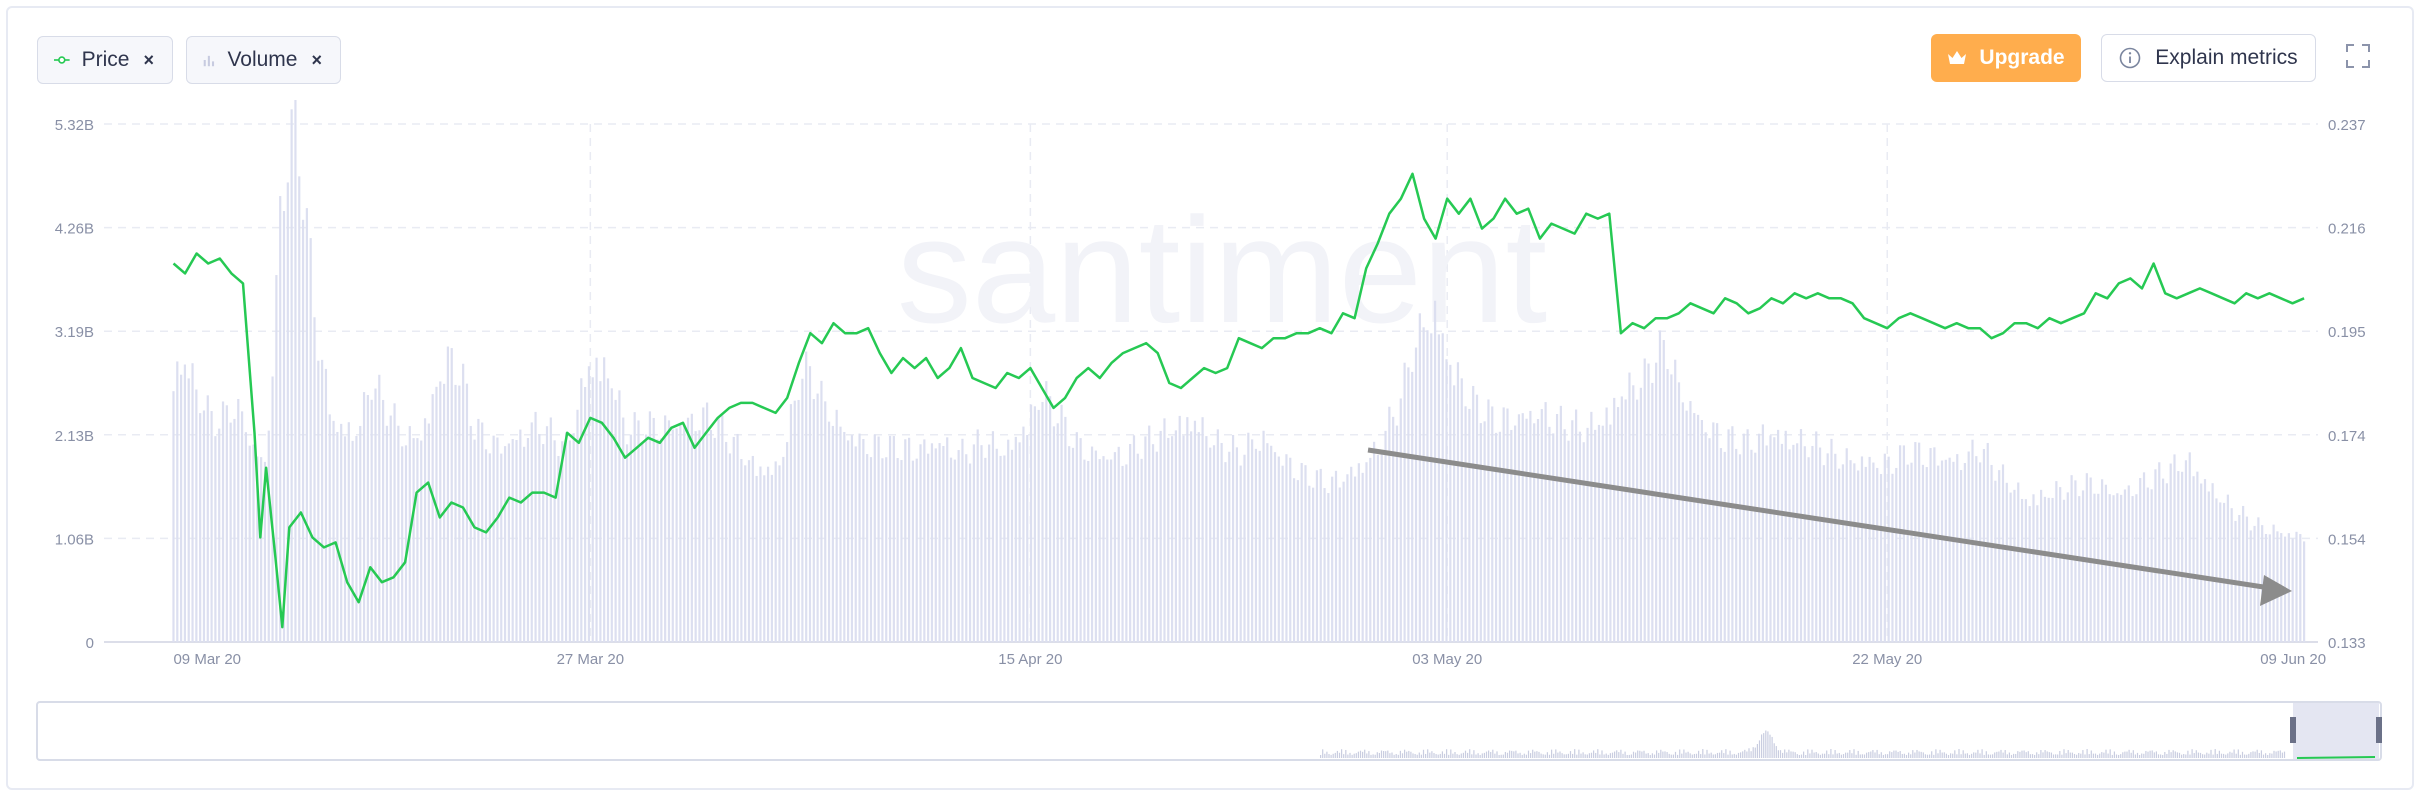 The image size is (2422, 796). Describe the element at coordinates (2022, 57) in the screenshot. I see `upgrade-label: Upgrade` at that location.